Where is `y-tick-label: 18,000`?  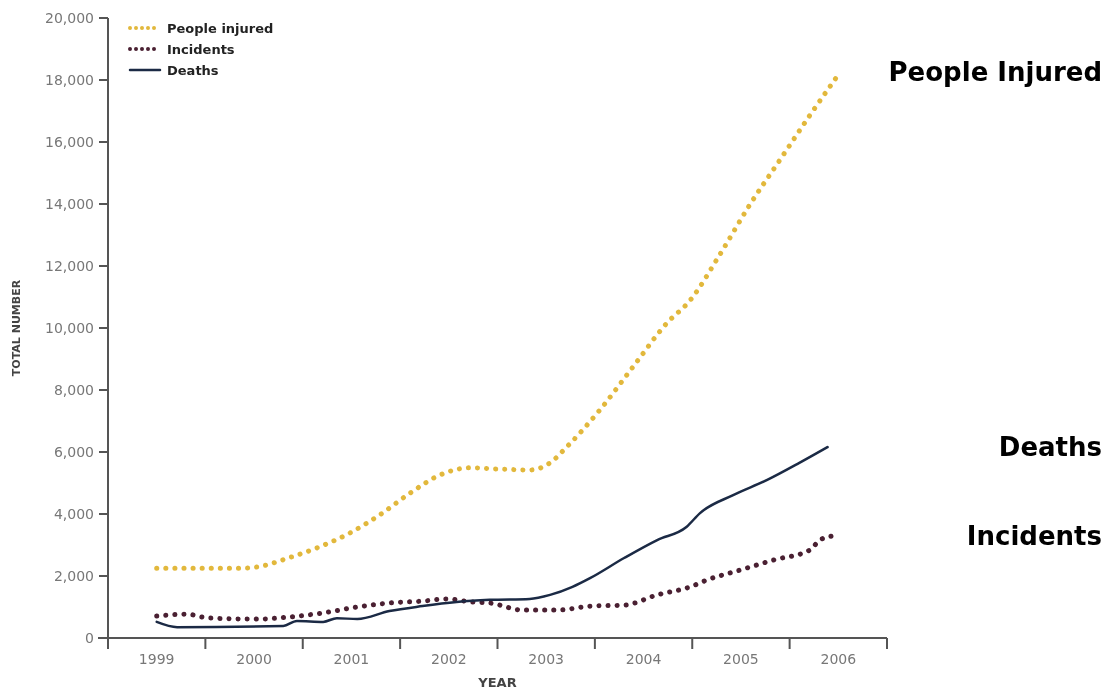
y-tick-label: 18,000 is located at coordinates (69, 79).